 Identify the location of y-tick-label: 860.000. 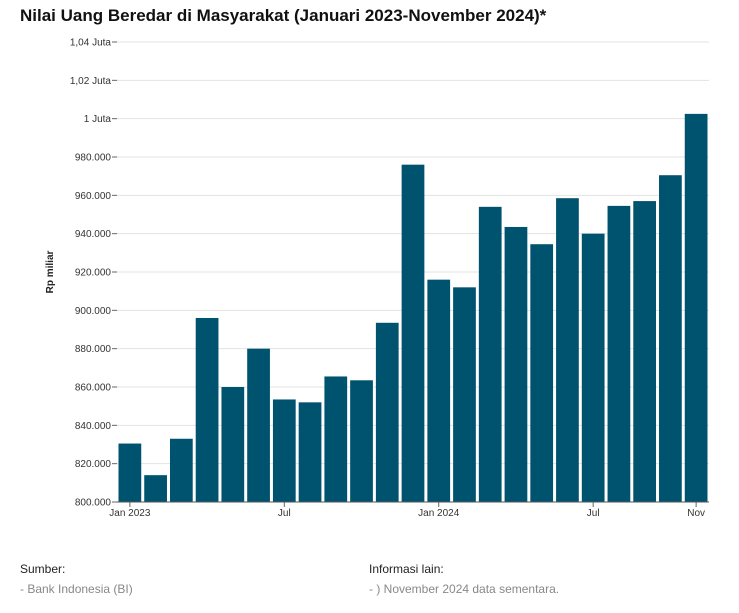
(93, 388).